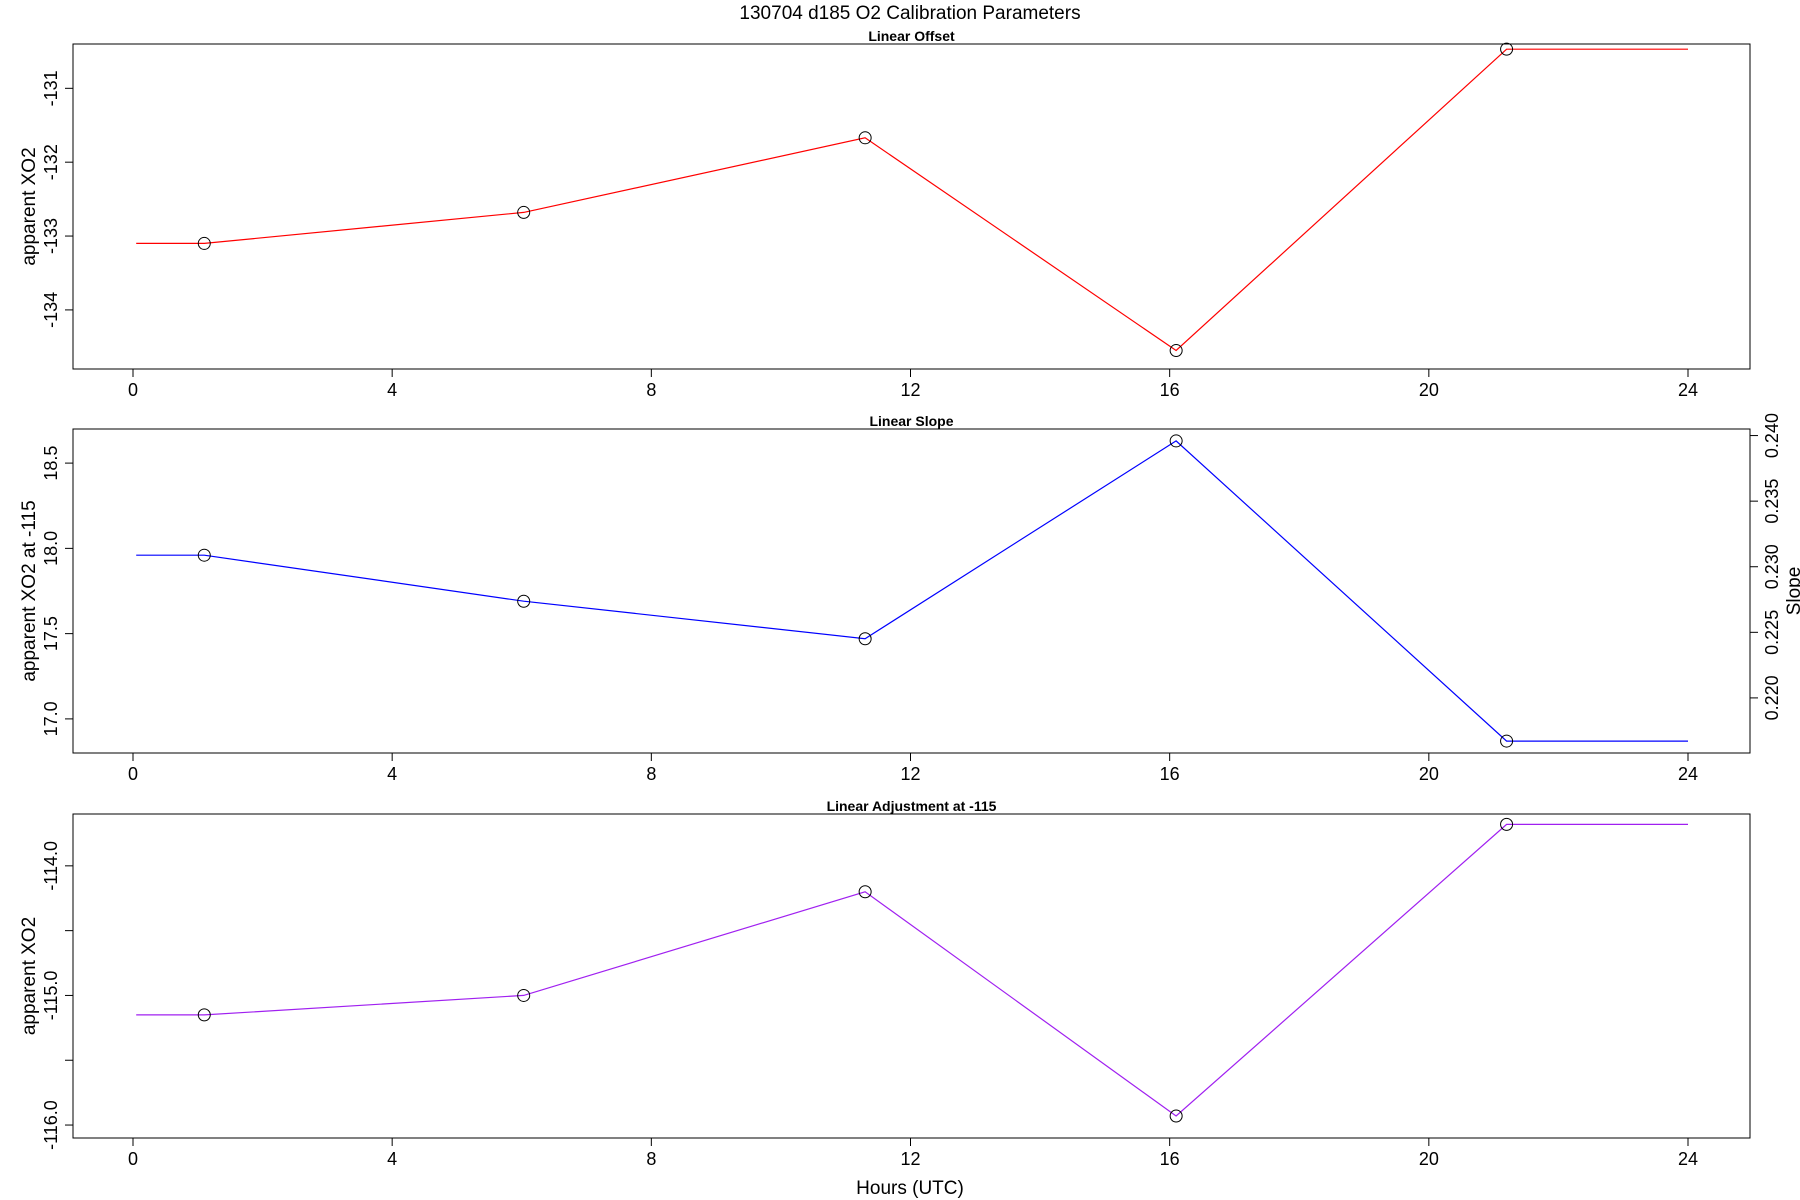 The image size is (1800, 1200). Describe the element at coordinates (51, 633) in the screenshot. I see `y-tick-label: 17.5` at that location.